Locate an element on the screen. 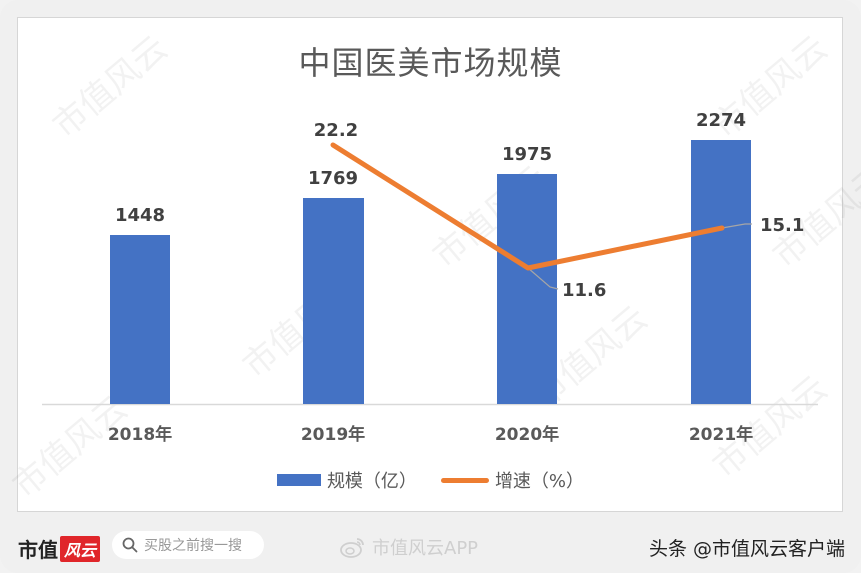 The image size is (861, 573). brand-logo: 市值 风云 is located at coordinates (59, 548).